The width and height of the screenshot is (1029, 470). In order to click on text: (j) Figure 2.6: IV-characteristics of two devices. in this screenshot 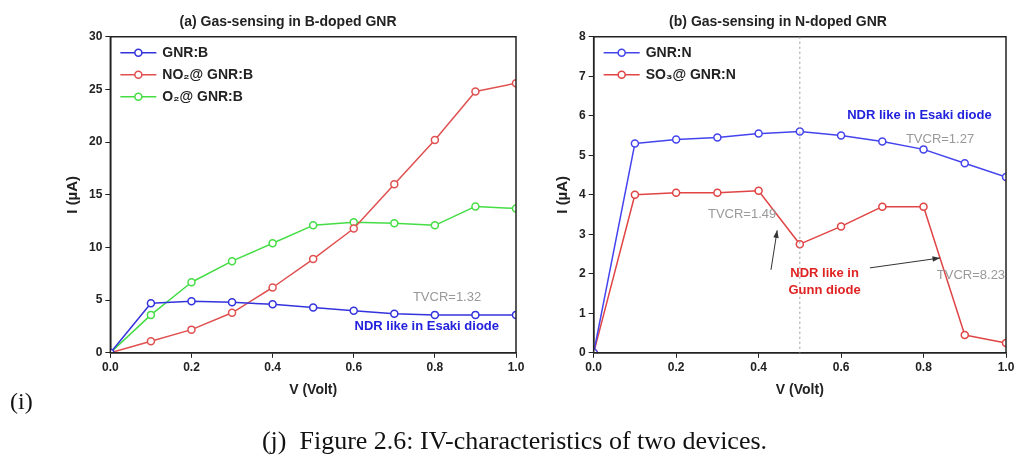, I will do `click(514, 441)`.